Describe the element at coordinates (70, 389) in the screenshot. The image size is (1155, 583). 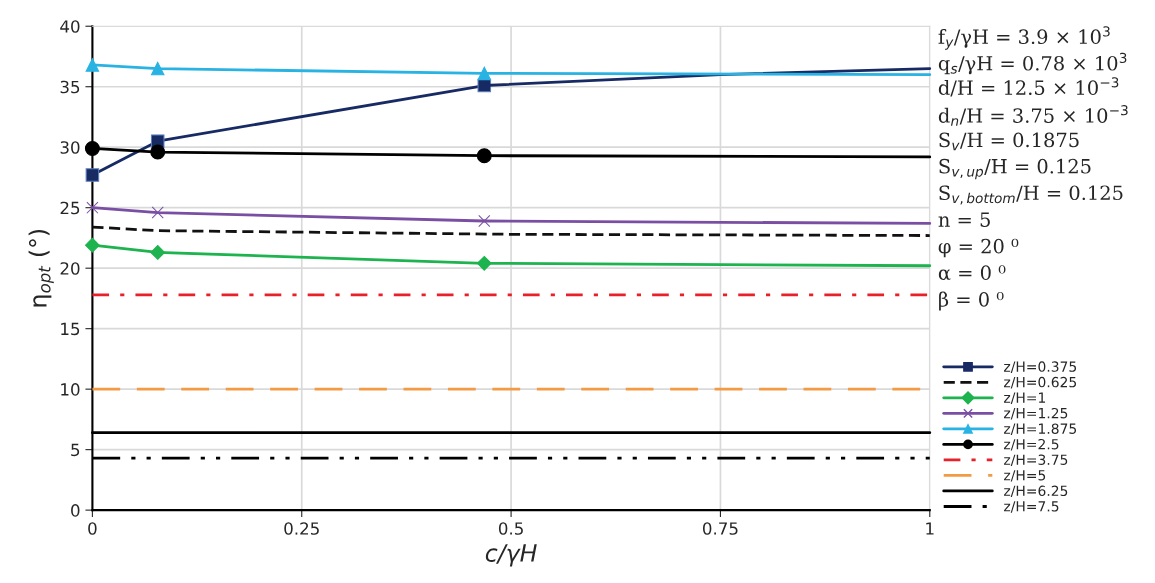
I see `y-tick-label: 10` at that location.